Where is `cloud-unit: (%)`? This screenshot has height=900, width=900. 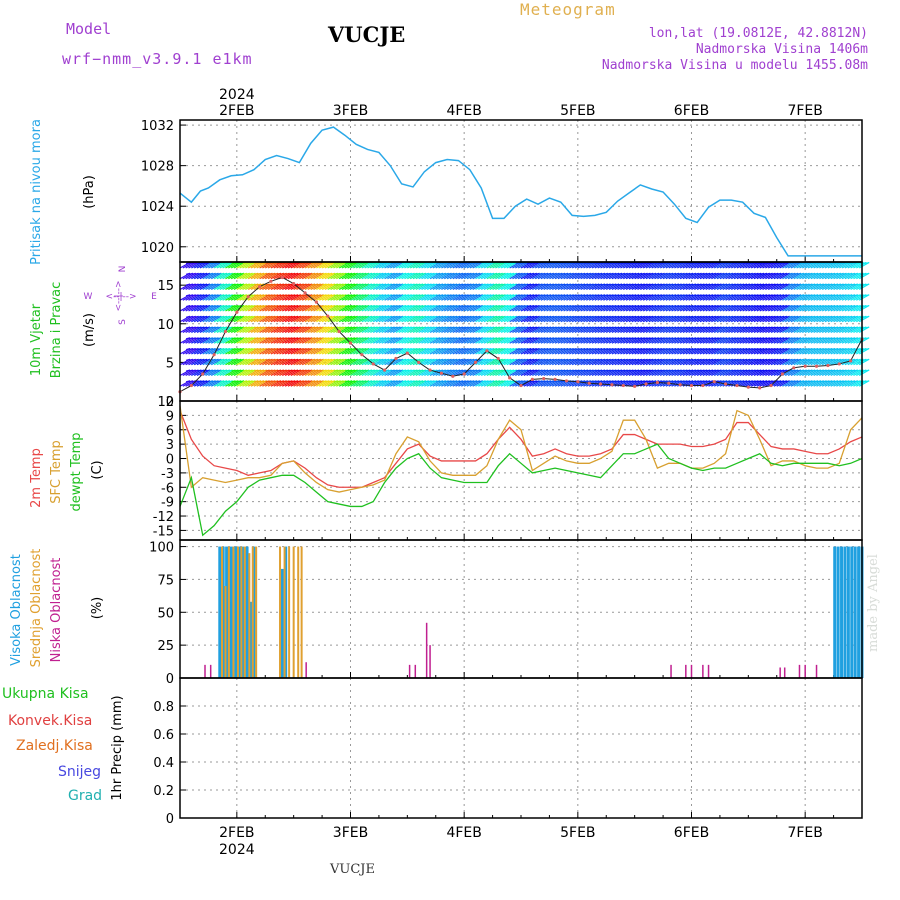
cloud-unit: (%) is located at coordinates (97, 608).